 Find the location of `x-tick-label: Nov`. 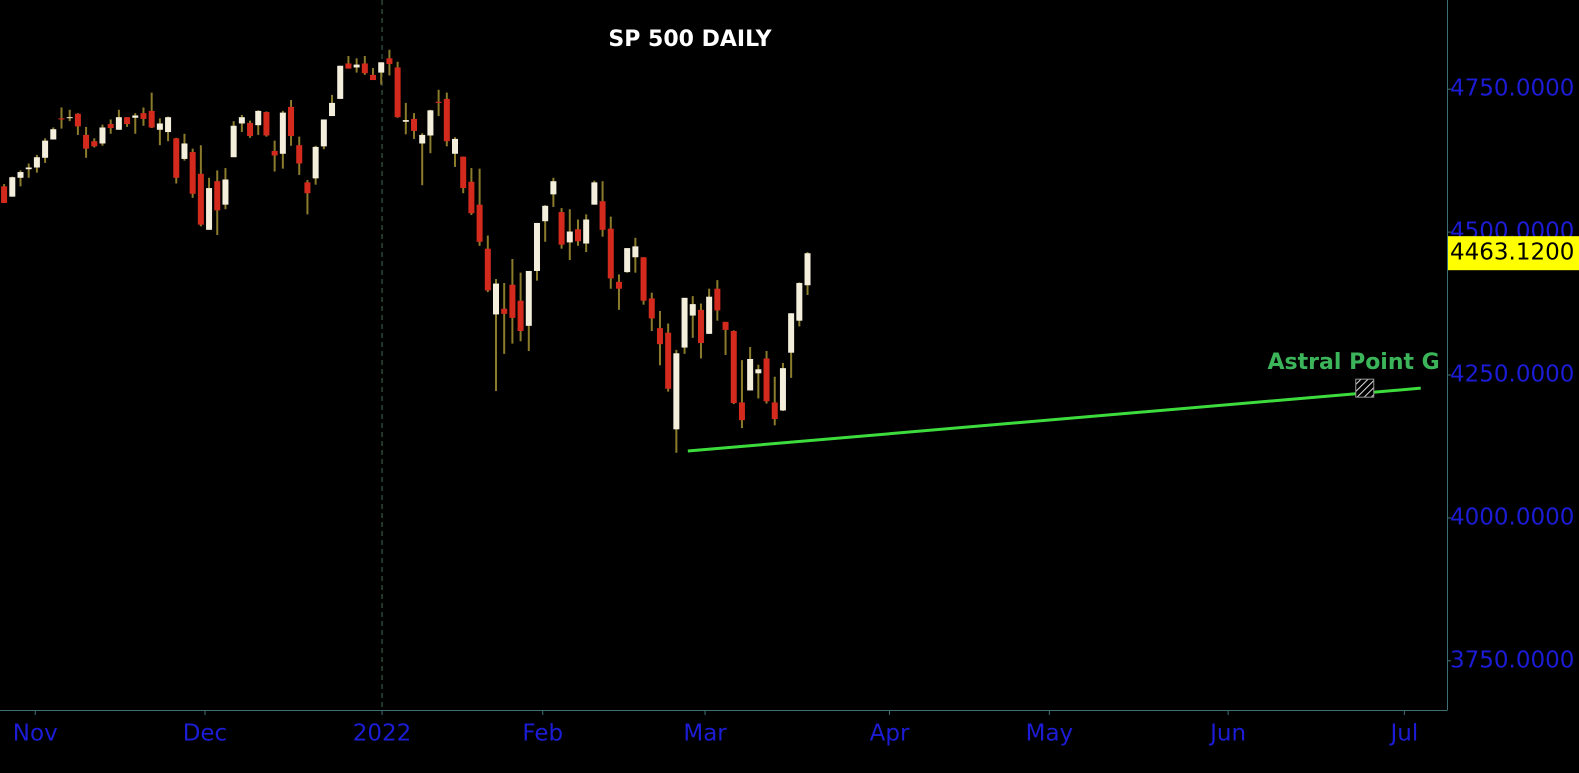

x-tick-label: Nov is located at coordinates (35, 734).